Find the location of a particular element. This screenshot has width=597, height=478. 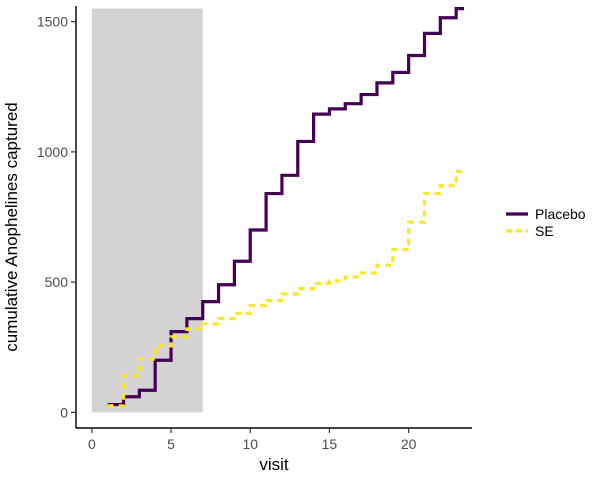

x-tick-label: 5 is located at coordinates (171, 444).